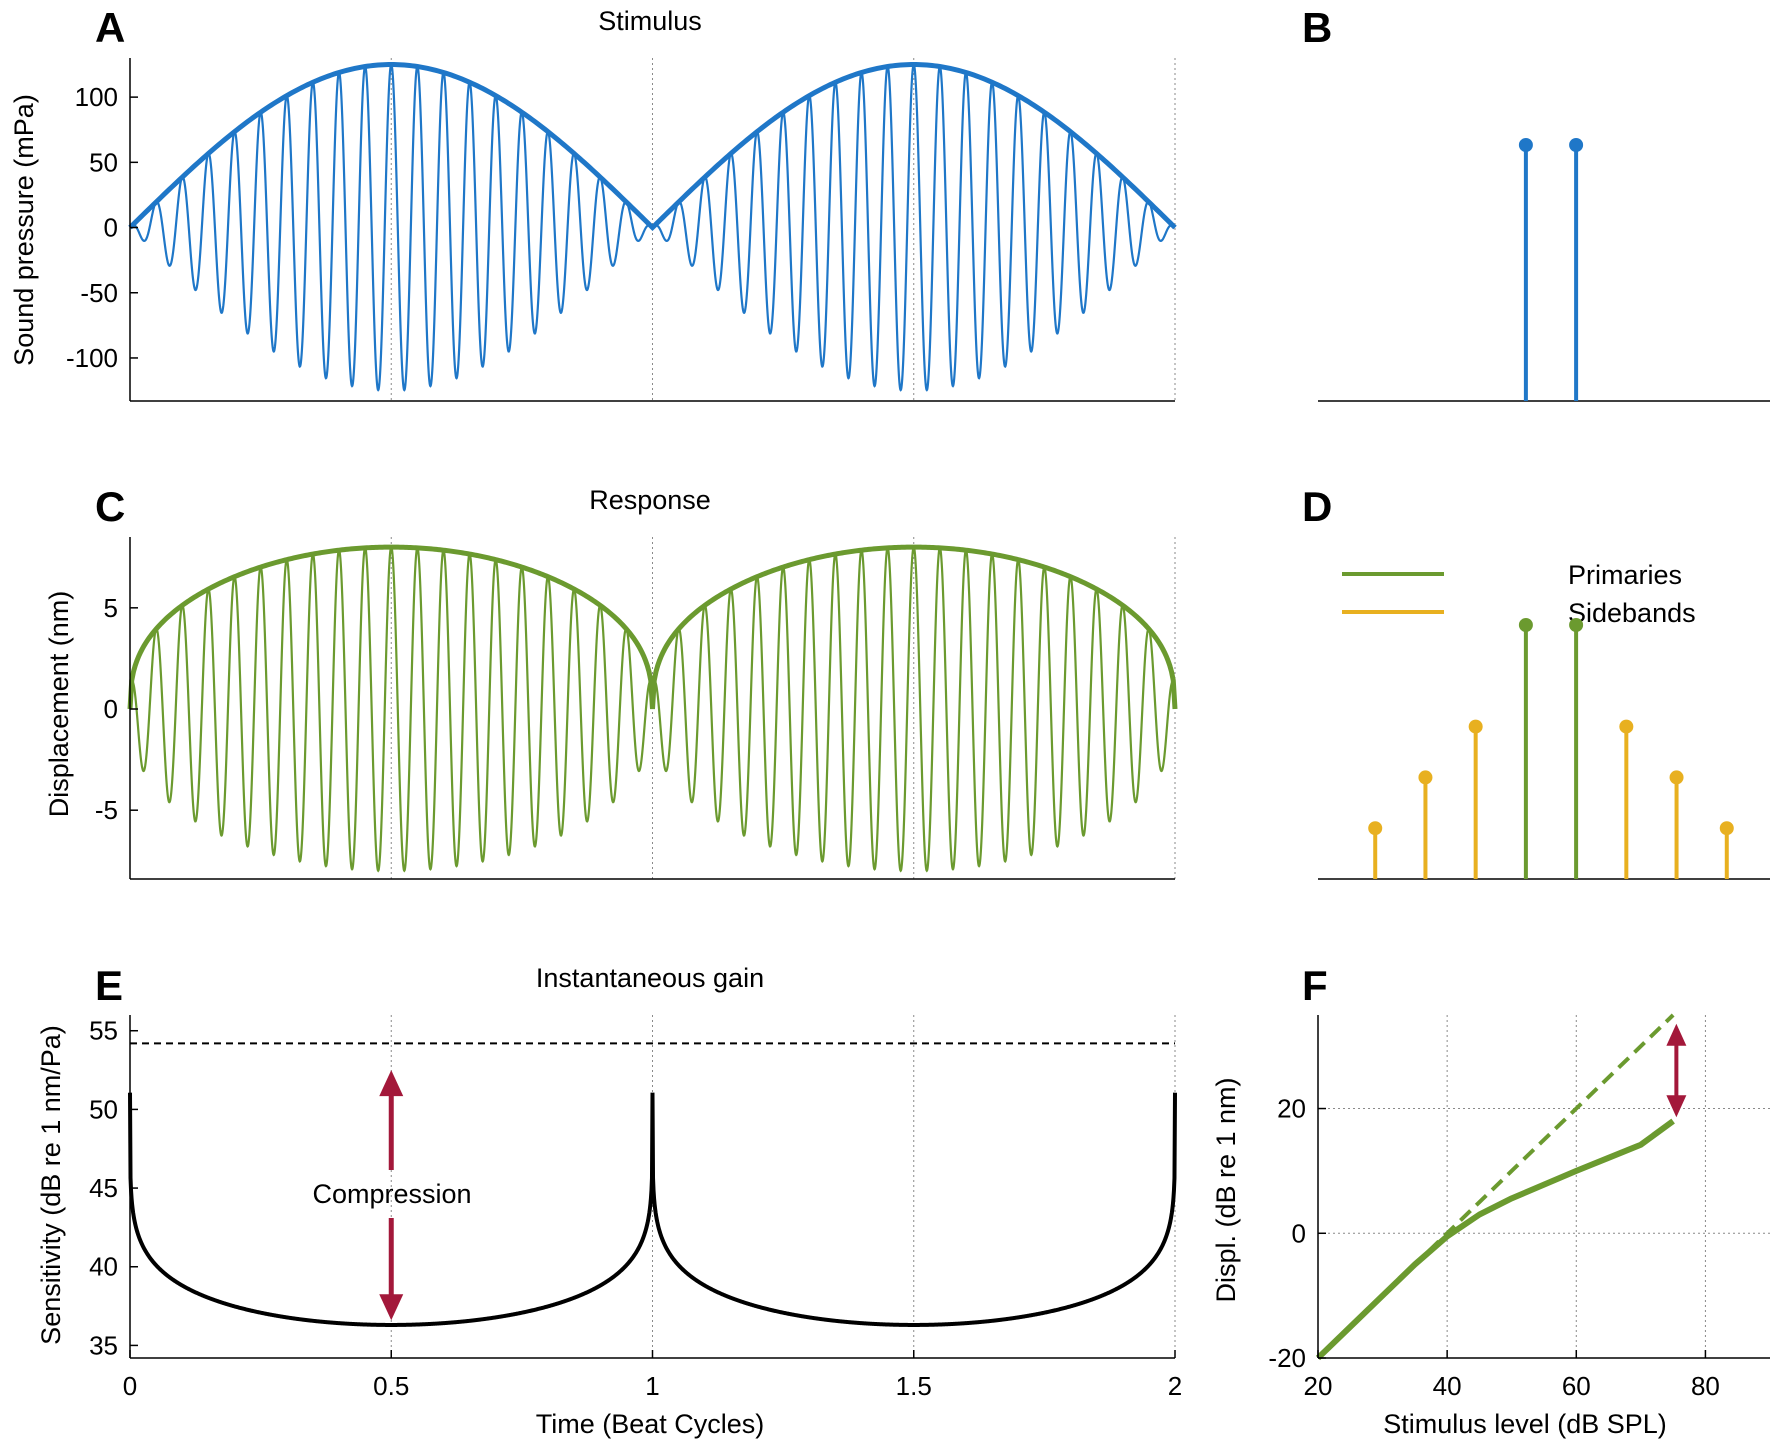  Describe the element at coordinates (1299, 1233) in the screenshot. I see `panel-f-ytick-label-1: 0` at that location.